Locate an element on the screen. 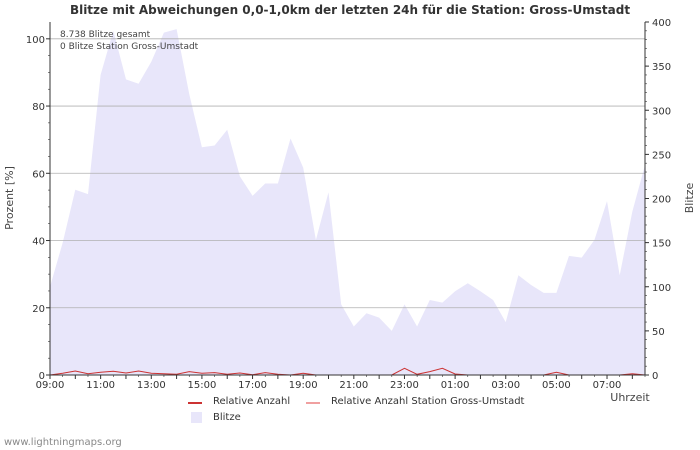 The image size is (700, 450). y-tick-right: 300 is located at coordinates (661, 111).